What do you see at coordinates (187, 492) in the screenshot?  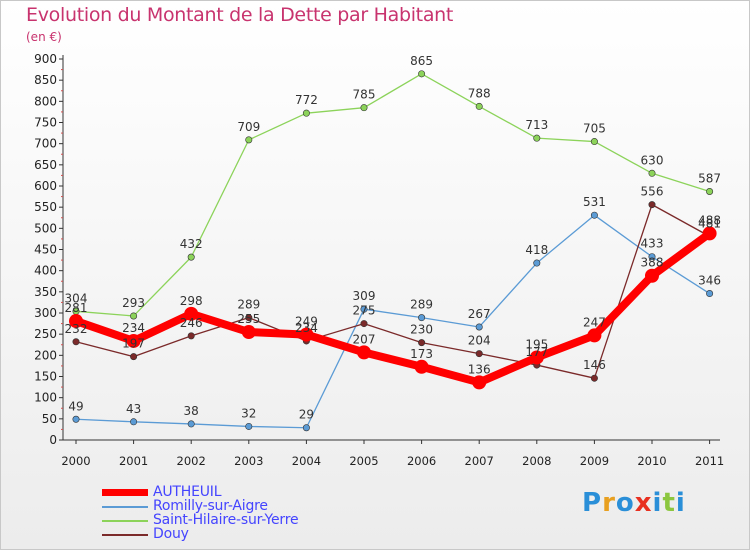 I see `legend-label: AUTHEUIL` at bounding box center [187, 492].